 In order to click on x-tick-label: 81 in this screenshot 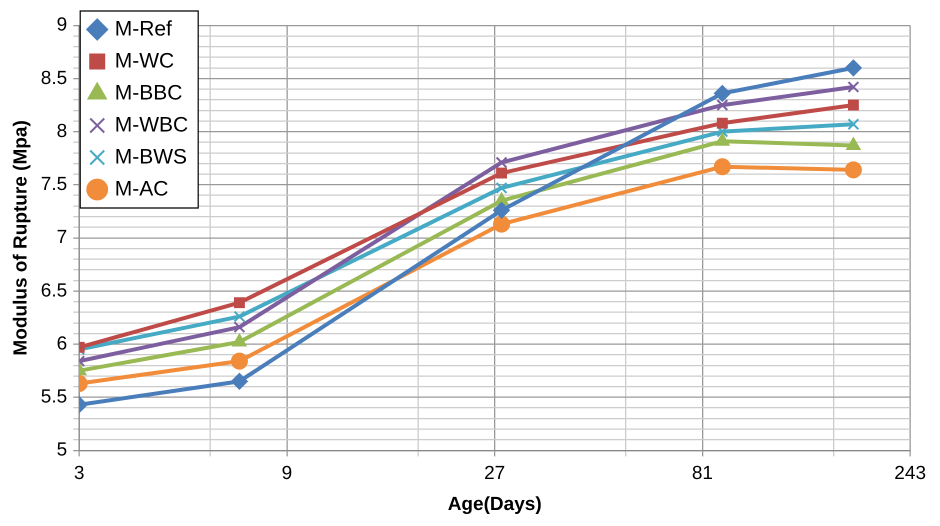, I will do `click(702, 473)`.